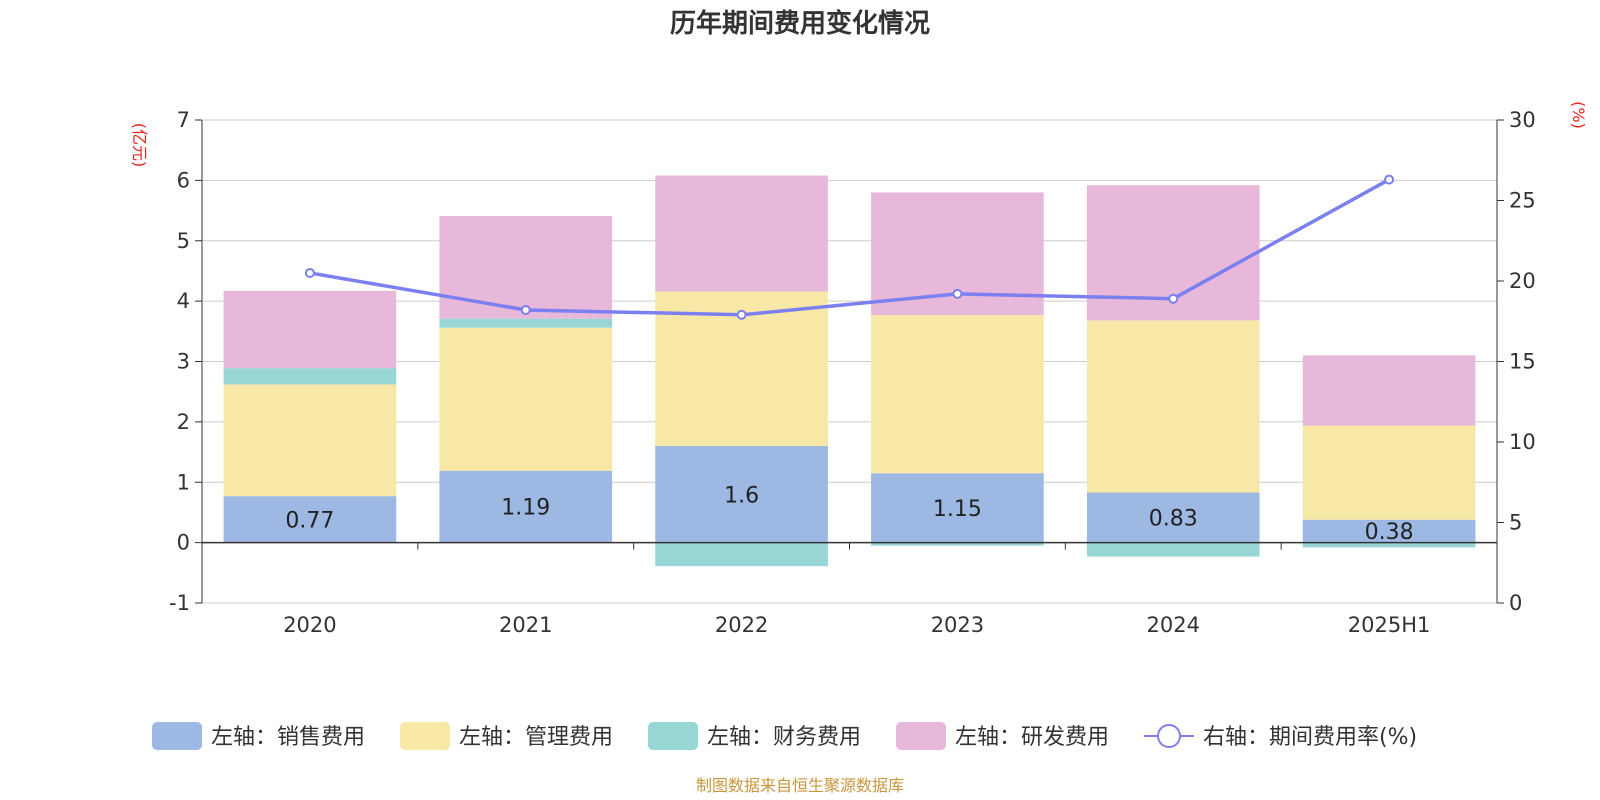 The height and width of the screenshot is (800, 1600). What do you see at coordinates (536, 737) in the screenshot?
I see `legend-label: 左轴：管理费用` at bounding box center [536, 737].